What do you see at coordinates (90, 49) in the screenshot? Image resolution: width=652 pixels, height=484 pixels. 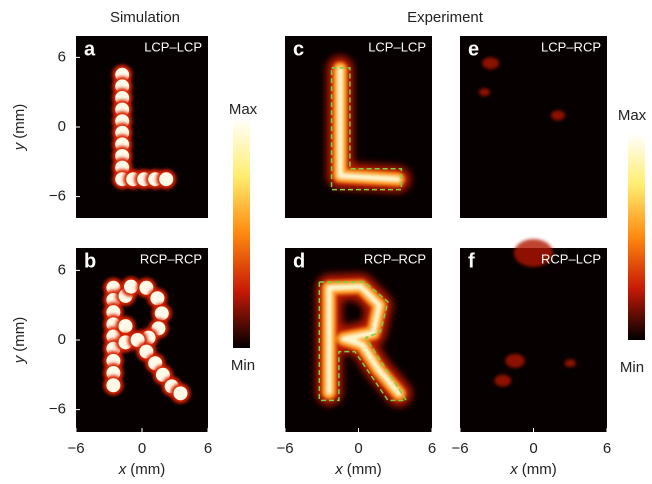 I see `panel-letter: a` at bounding box center [90, 49].